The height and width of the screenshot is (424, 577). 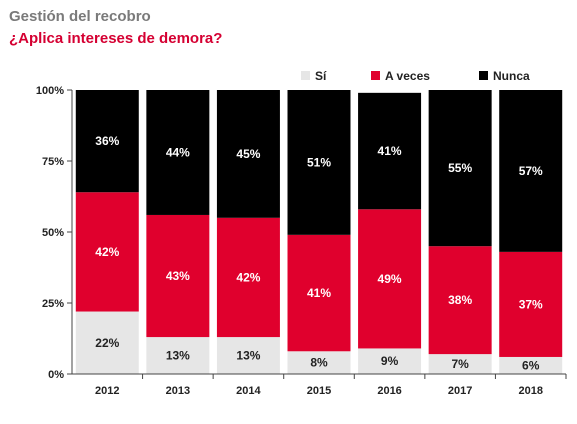 I want to click on data-label-aveces: 38%, so click(x=460, y=300).